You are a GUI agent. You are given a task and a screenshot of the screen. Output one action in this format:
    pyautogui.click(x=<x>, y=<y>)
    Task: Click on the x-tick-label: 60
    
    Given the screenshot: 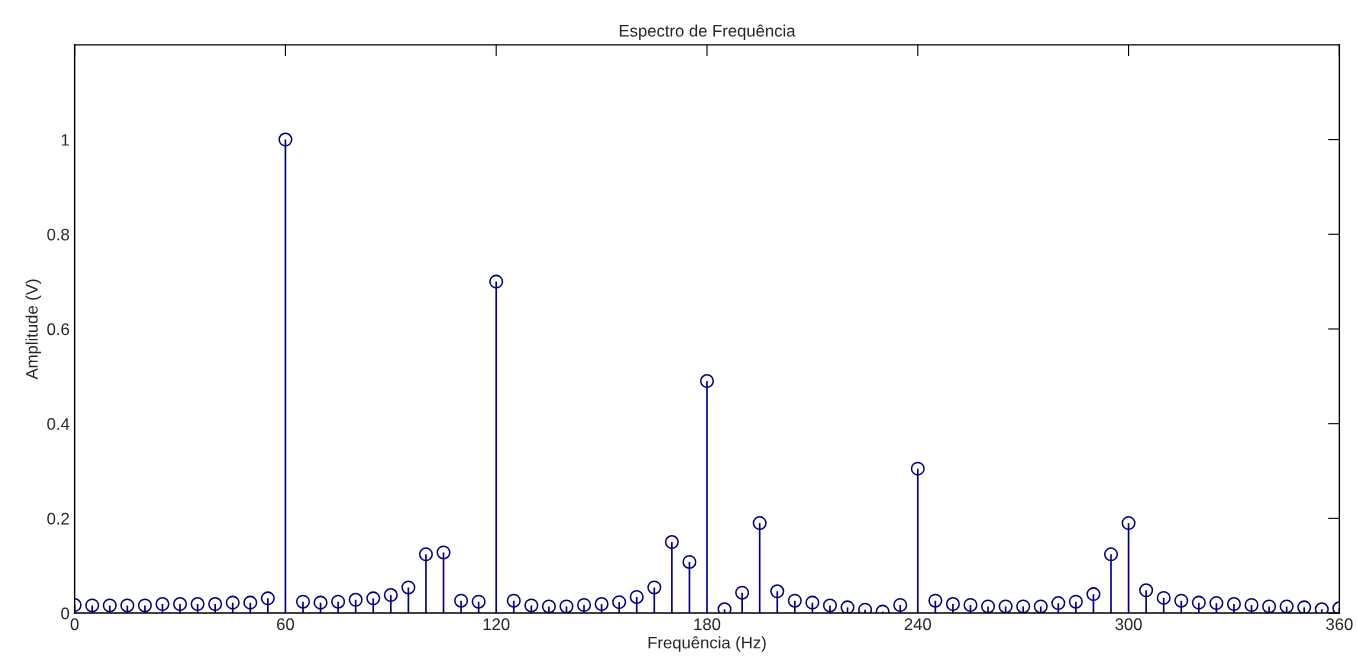 What is the action you would take?
    pyautogui.click(x=286, y=624)
    